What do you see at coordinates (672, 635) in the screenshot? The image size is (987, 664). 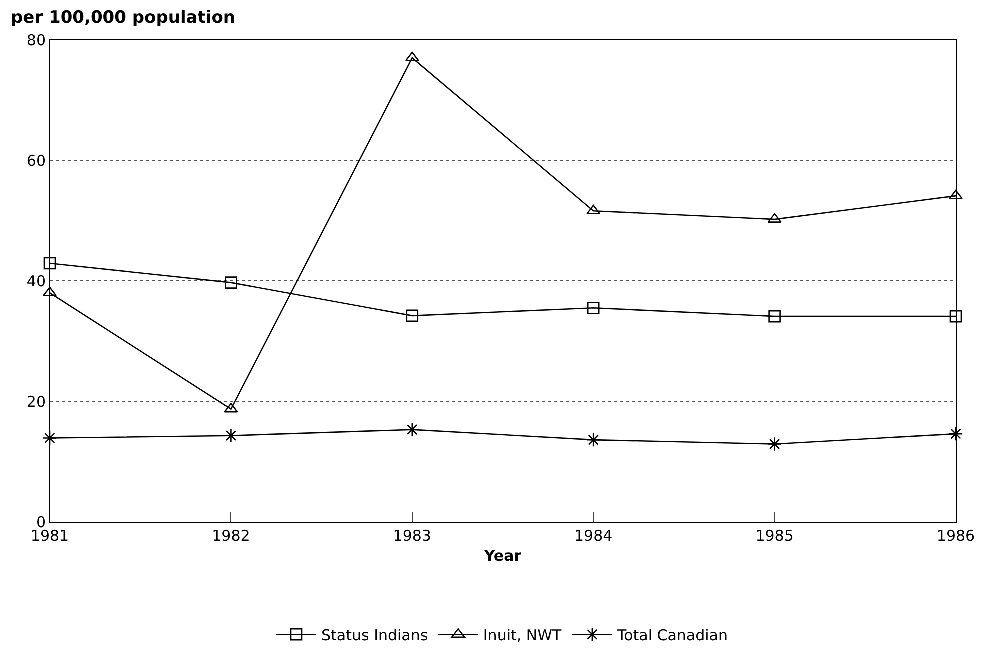 I see `legend-label: Total Canadian` at bounding box center [672, 635].